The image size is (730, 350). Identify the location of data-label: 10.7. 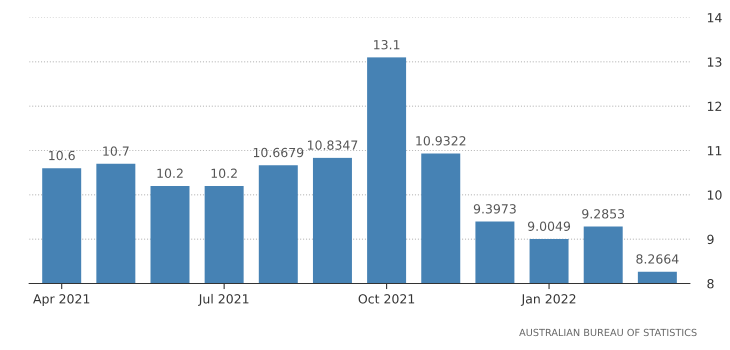
(116, 151).